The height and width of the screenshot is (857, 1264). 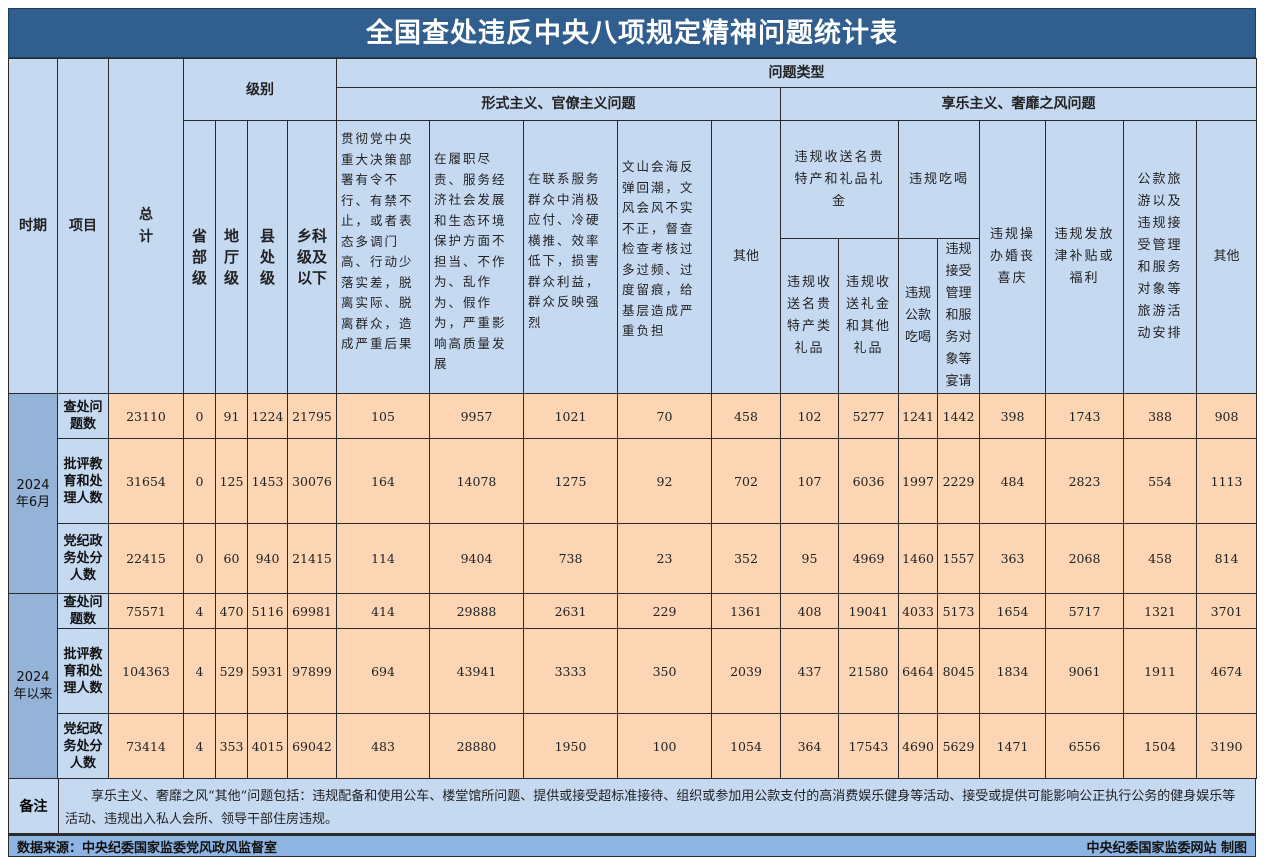 I want to click on data-cell: 19041, so click(x=868, y=611).